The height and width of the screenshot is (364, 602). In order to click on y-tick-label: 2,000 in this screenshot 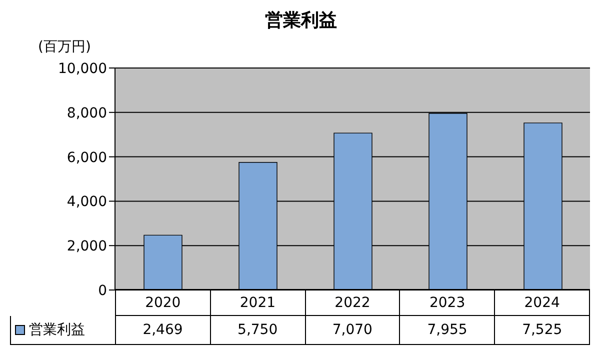, I will do `click(86, 246)`.